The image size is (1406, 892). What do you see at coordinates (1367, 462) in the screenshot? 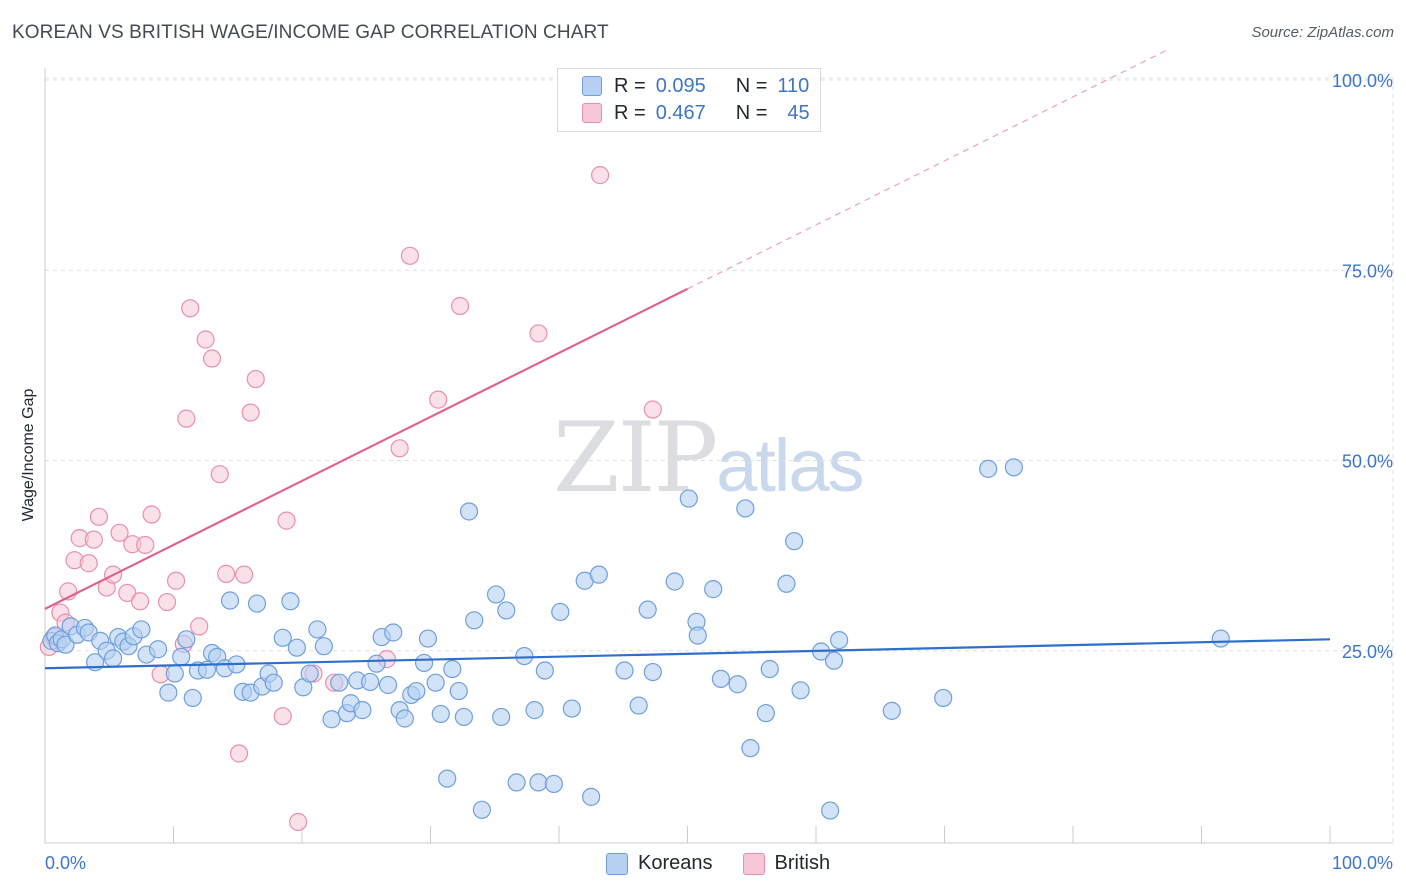
I see `y-tick-label: 50.0%` at bounding box center [1367, 462].